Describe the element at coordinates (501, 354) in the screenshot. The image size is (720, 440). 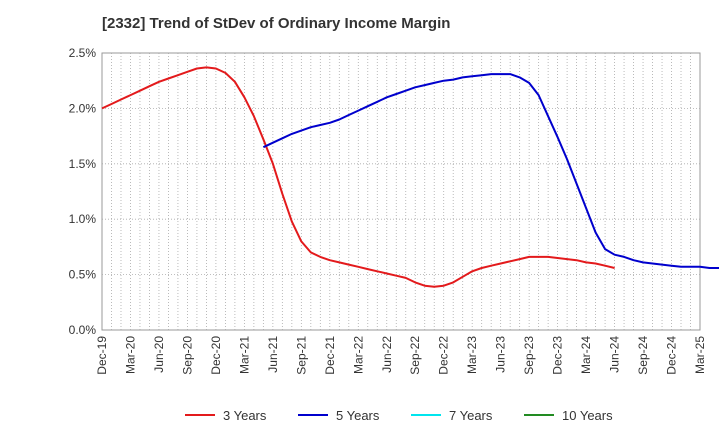
I see `x-tick-label: Jun-23` at that location.